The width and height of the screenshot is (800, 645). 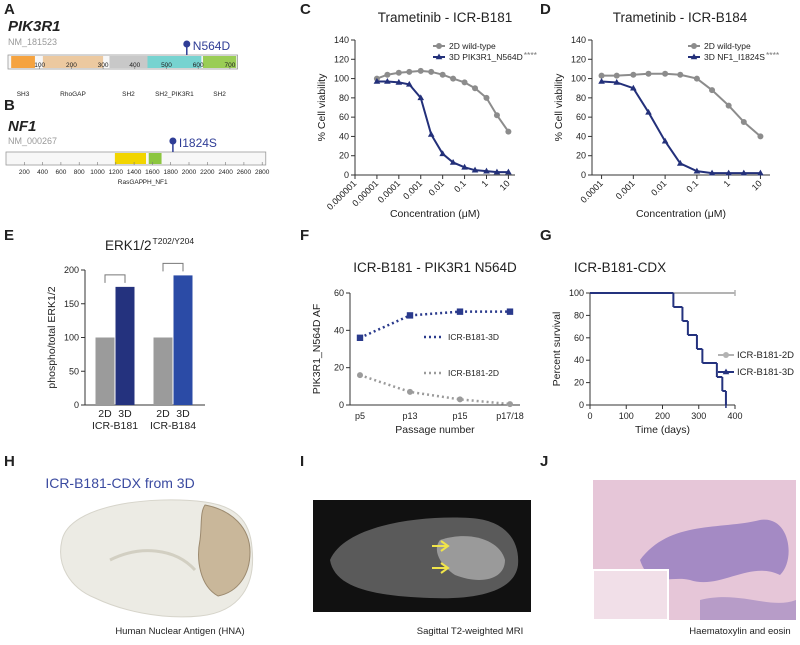 I want to click on gene-name: NF1, so click(x=22, y=126).